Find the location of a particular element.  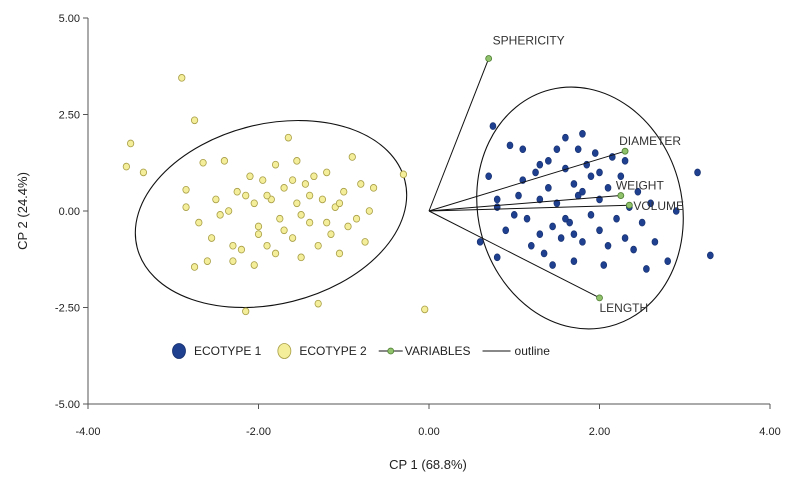

y-tick-label: 0.00 is located at coordinates (69, 212).